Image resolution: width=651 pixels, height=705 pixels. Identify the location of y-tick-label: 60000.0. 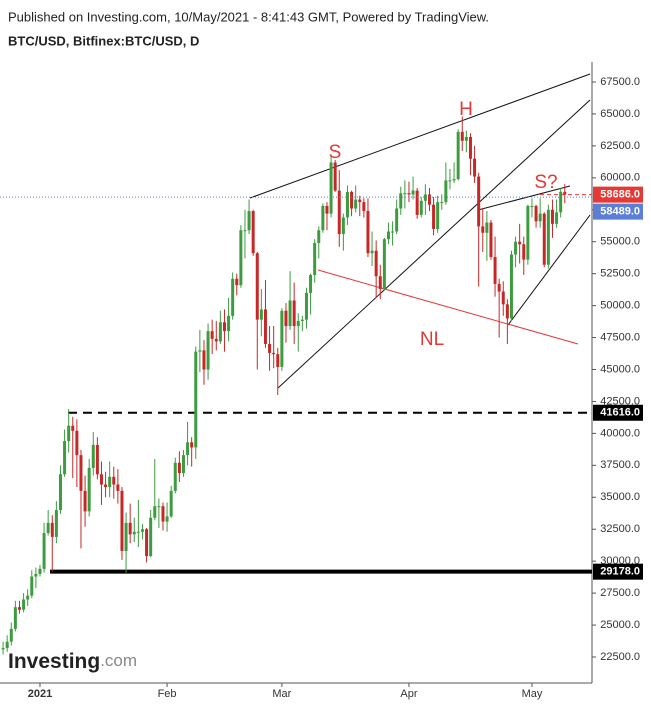
(620, 178).